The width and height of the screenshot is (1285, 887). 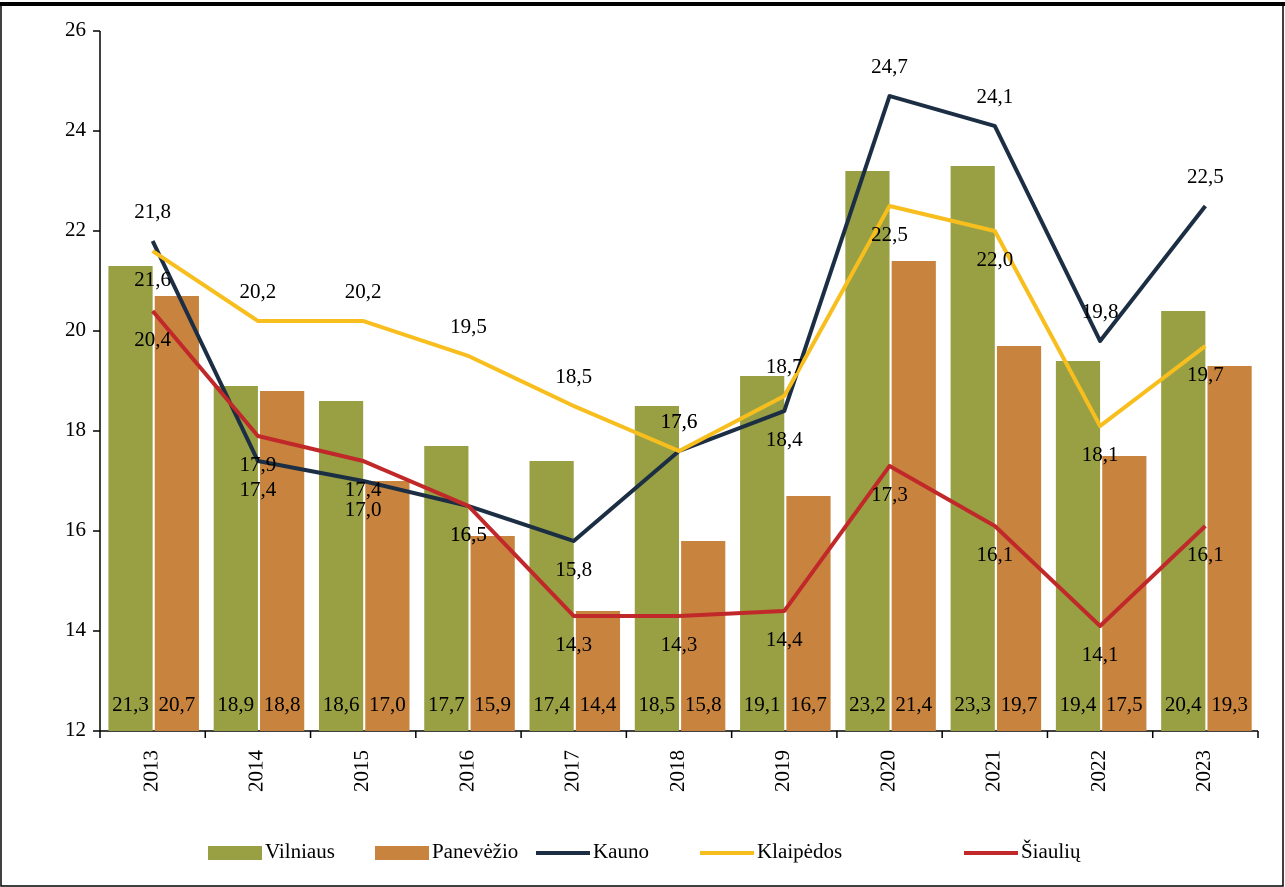 I want to click on y-tick-label: 24, so click(x=76, y=129).